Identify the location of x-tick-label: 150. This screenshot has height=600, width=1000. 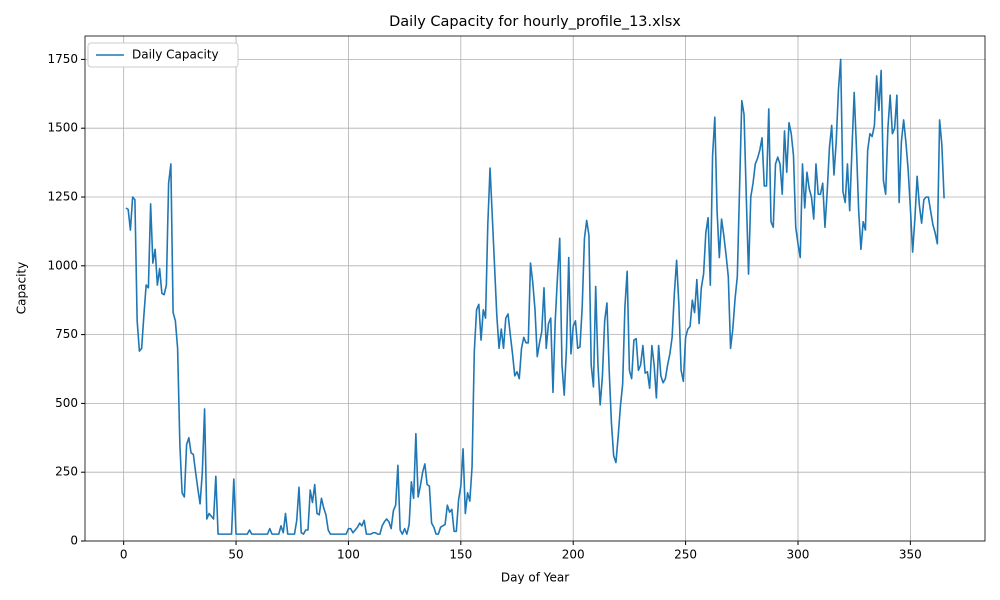
(460, 555).